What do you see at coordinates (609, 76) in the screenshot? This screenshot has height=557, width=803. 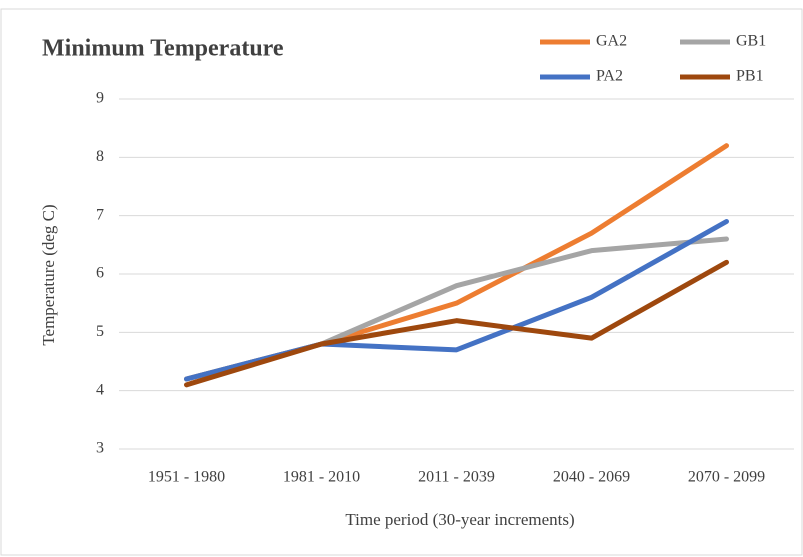 I see `legend-label: PA2` at bounding box center [609, 76].